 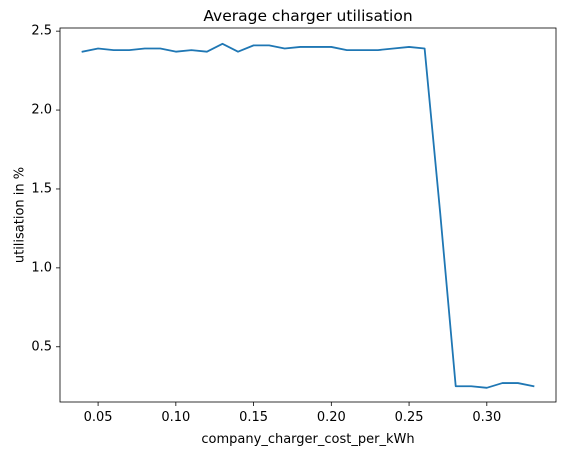 I want to click on chart-title: Average charger utilisation, so click(x=307, y=16).